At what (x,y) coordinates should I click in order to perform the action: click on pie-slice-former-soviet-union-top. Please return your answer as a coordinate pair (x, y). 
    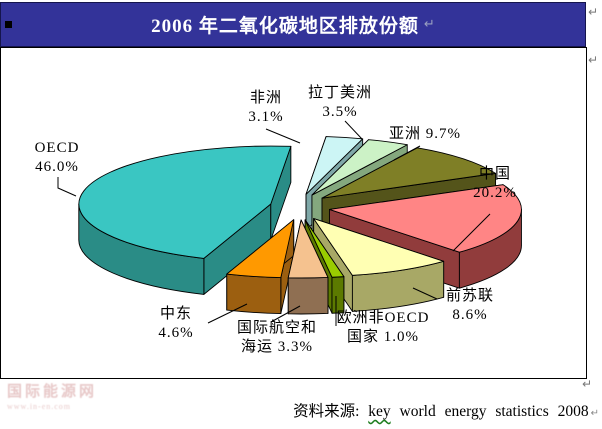
    Looking at the image, I should click on (379, 247).